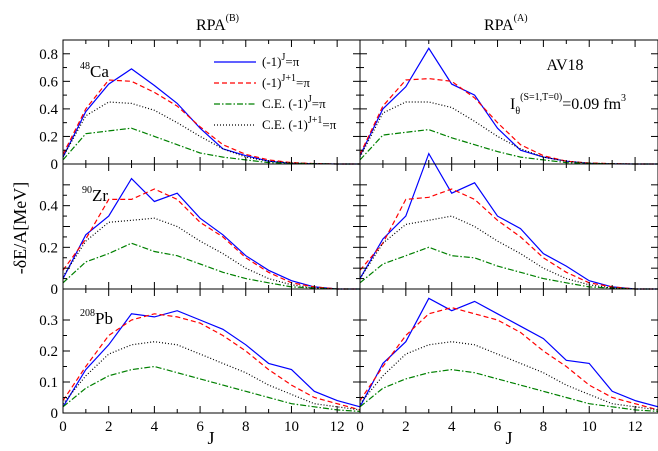 Image resolution: width=658 pixels, height=451 pixels. What do you see at coordinates (48, 82) in the screenshot?
I see `y-tick-label: 0.6` at bounding box center [48, 82].